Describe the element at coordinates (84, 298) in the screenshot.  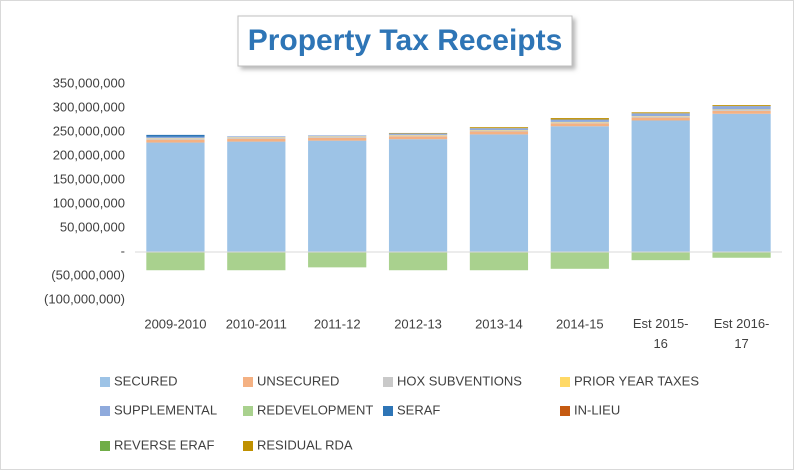
I see `y-tick-label: (100,000,000)` at that location.